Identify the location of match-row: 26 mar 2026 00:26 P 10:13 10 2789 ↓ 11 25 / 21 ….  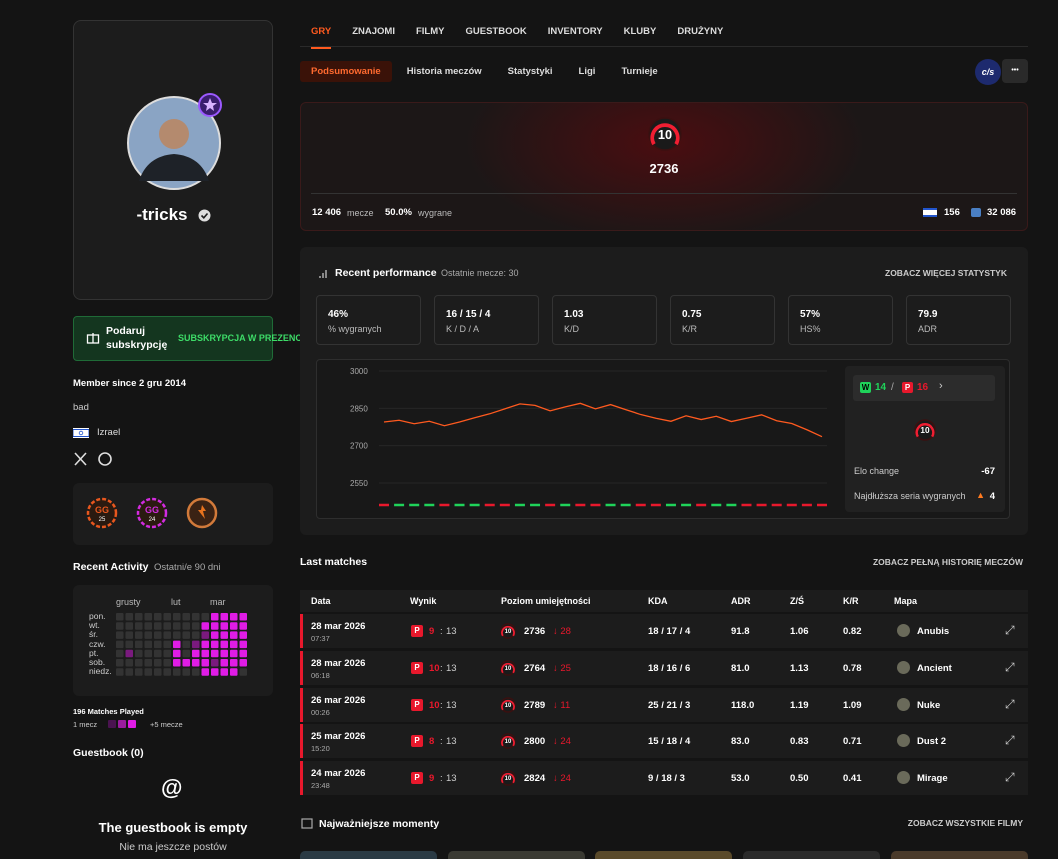
(664, 704).